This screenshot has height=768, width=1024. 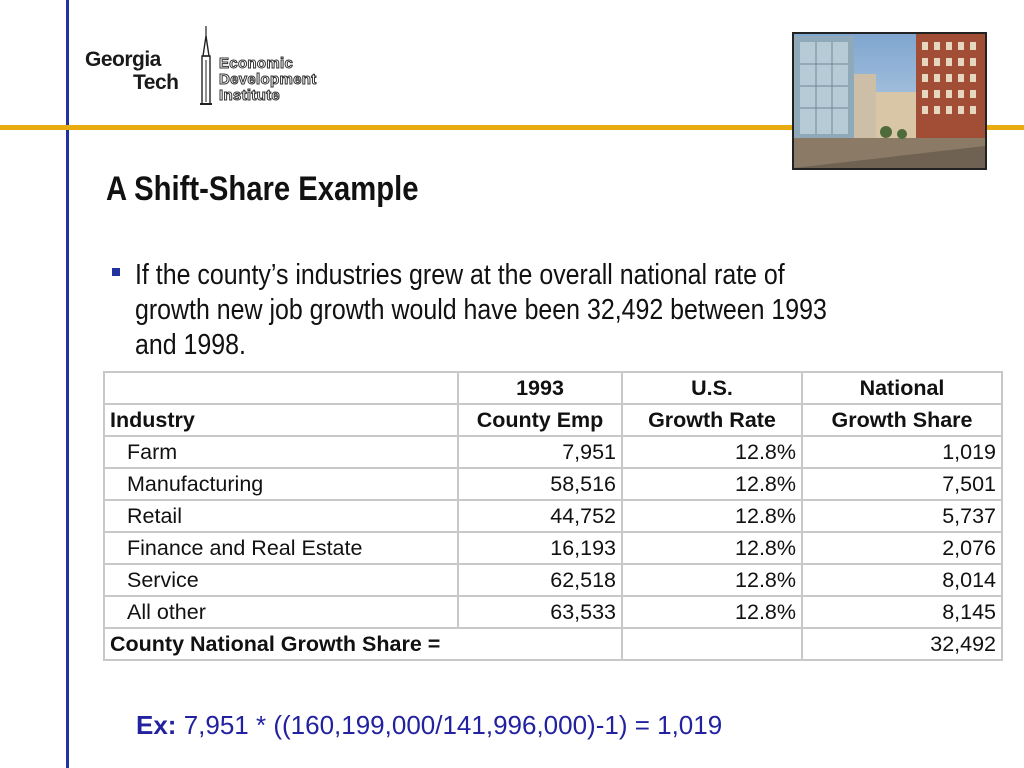 What do you see at coordinates (712, 420) in the screenshot?
I see `header-cell: Growth Rate` at bounding box center [712, 420].